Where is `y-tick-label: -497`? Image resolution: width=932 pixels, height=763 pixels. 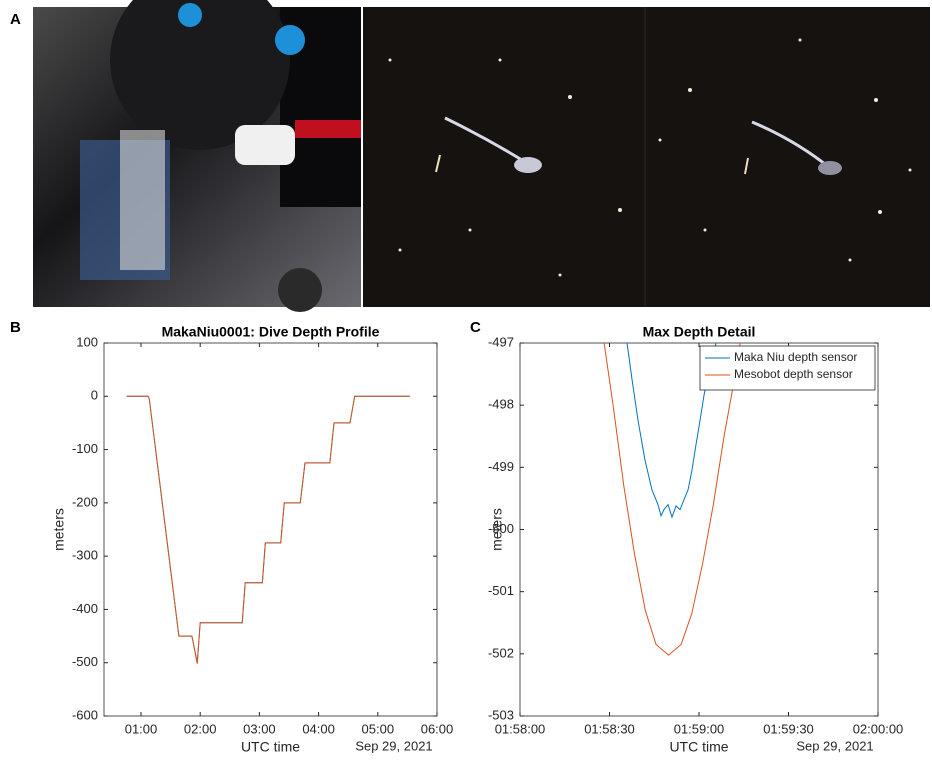
y-tick-label: -497 is located at coordinates (501, 341).